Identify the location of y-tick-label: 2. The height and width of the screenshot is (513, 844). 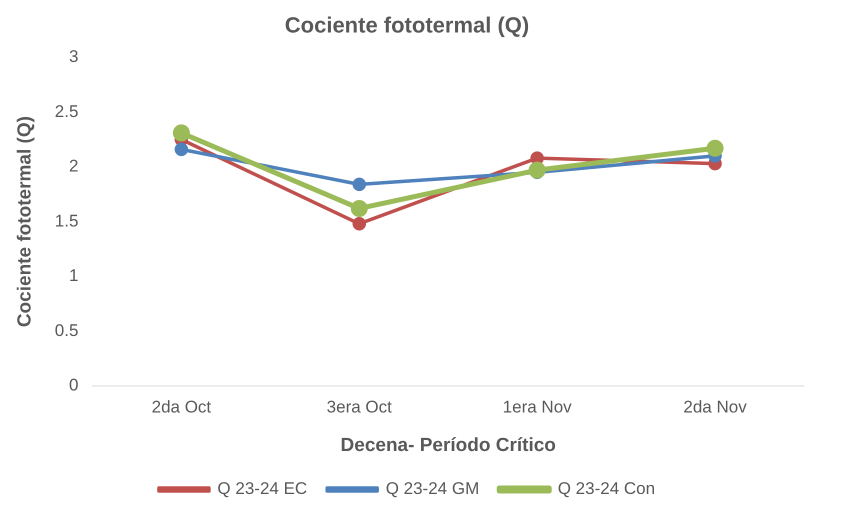
(73, 166).